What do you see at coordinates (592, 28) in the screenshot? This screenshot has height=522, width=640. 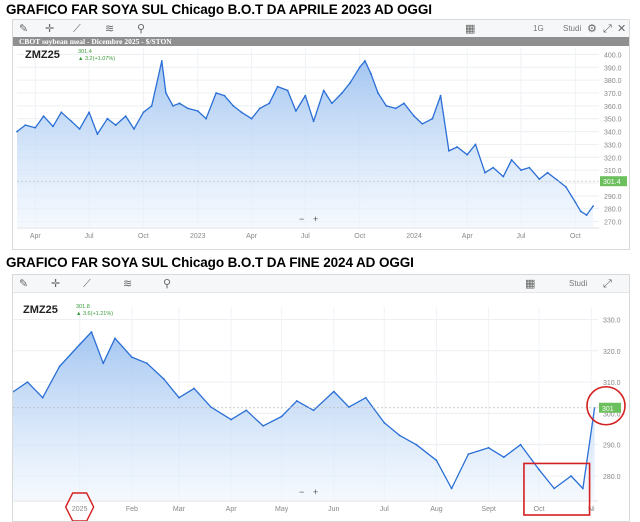 I see `settings-icon: ⚙` at bounding box center [592, 28].